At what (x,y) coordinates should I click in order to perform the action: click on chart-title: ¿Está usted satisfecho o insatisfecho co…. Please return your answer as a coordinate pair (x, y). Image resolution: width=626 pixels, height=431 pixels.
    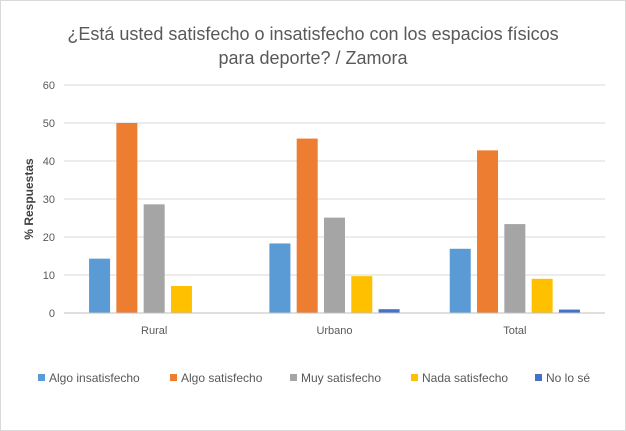
    Looking at the image, I should click on (313, 46).